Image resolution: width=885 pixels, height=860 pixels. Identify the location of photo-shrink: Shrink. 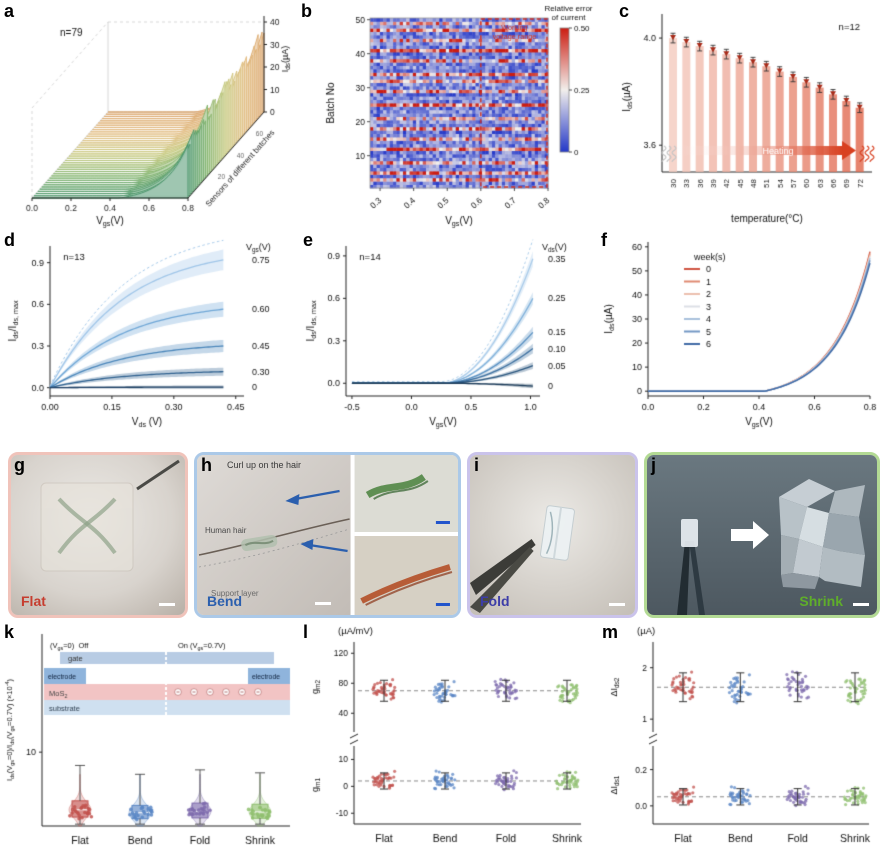
(762, 535).